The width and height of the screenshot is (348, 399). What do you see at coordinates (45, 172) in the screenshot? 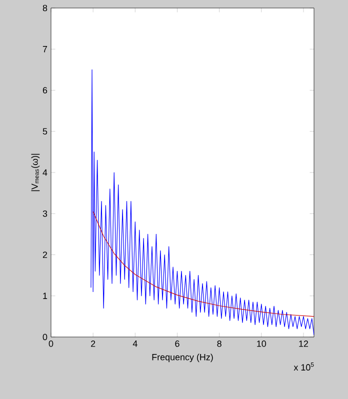
I see `y-tick-label: 4` at bounding box center [45, 172].